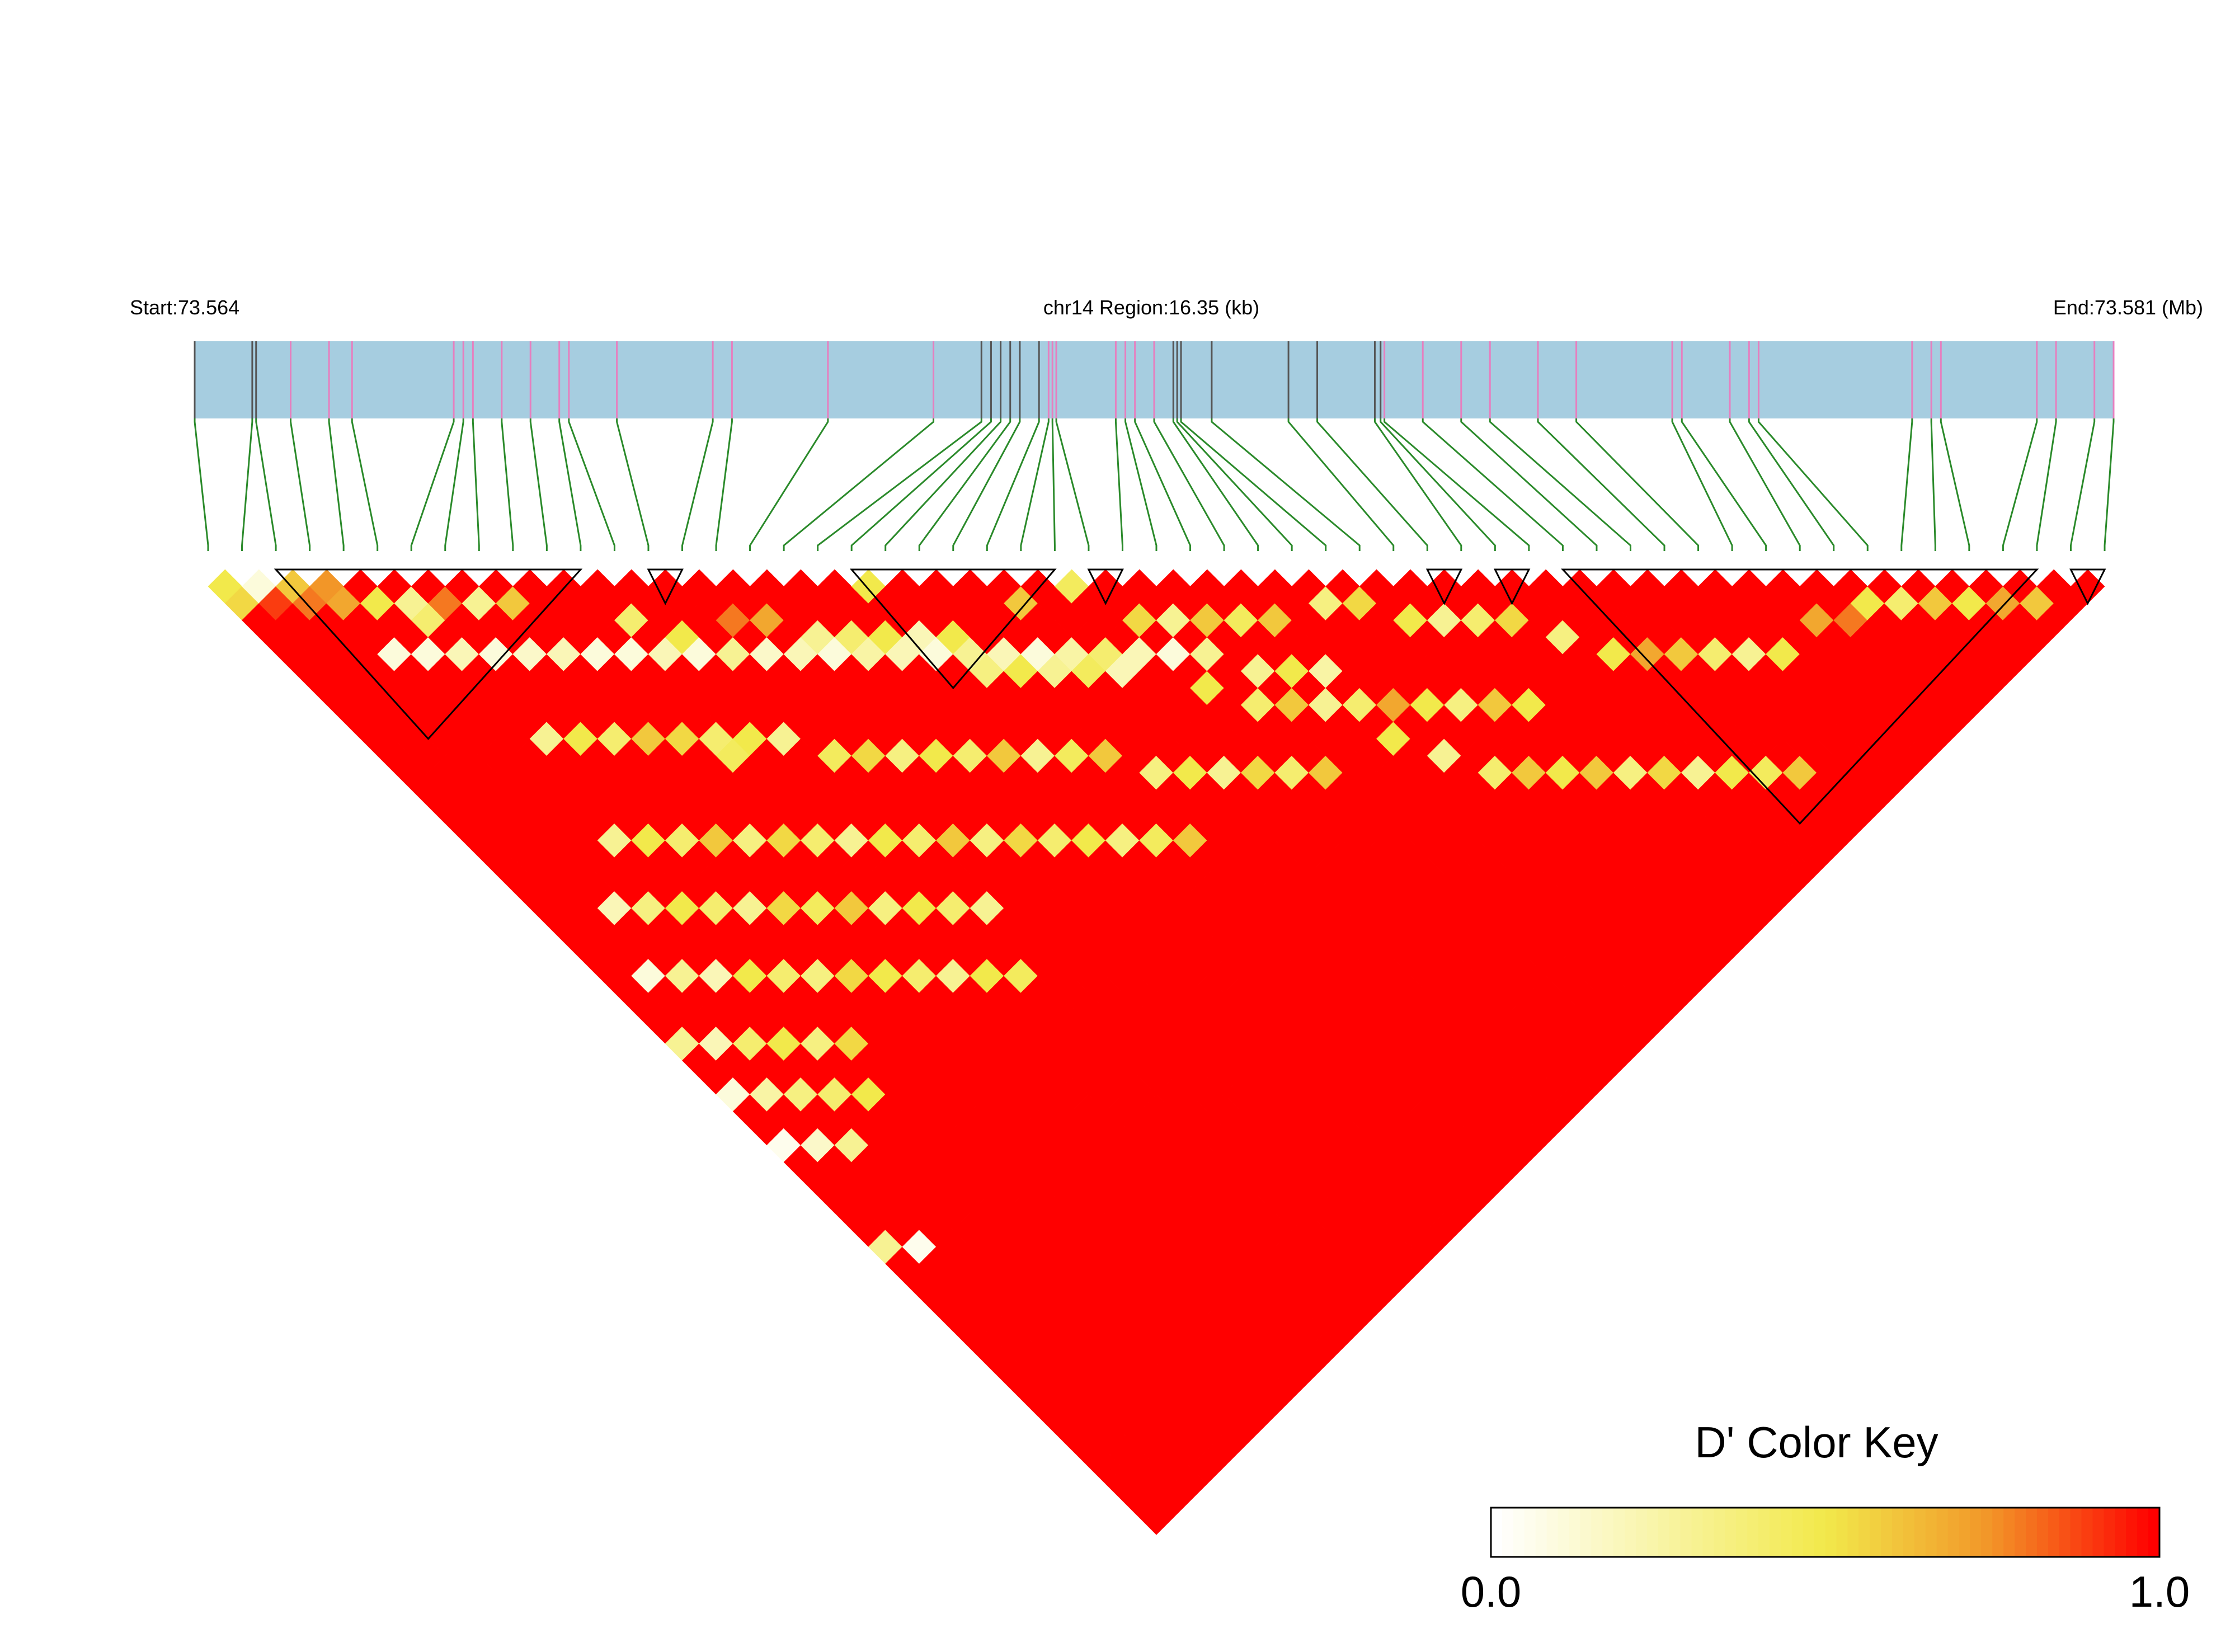  What do you see at coordinates (2128, 308) in the screenshot?
I see `region-end-label: End:73.581 (Mb)` at bounding box center [2128, 308].